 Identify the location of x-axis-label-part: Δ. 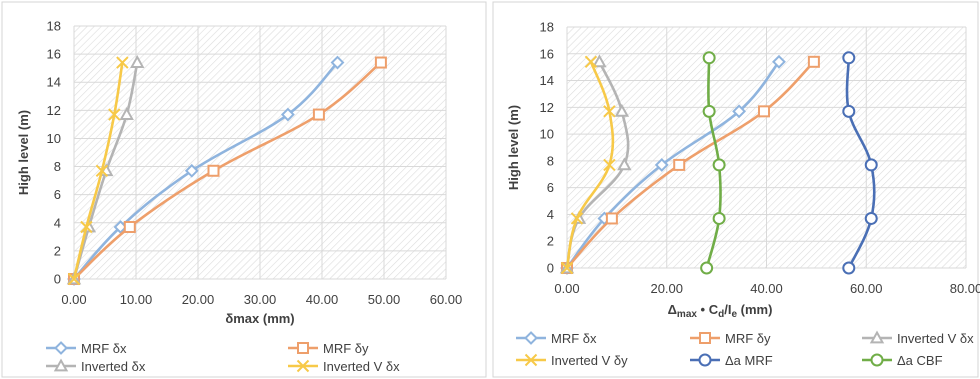
(672, 309).